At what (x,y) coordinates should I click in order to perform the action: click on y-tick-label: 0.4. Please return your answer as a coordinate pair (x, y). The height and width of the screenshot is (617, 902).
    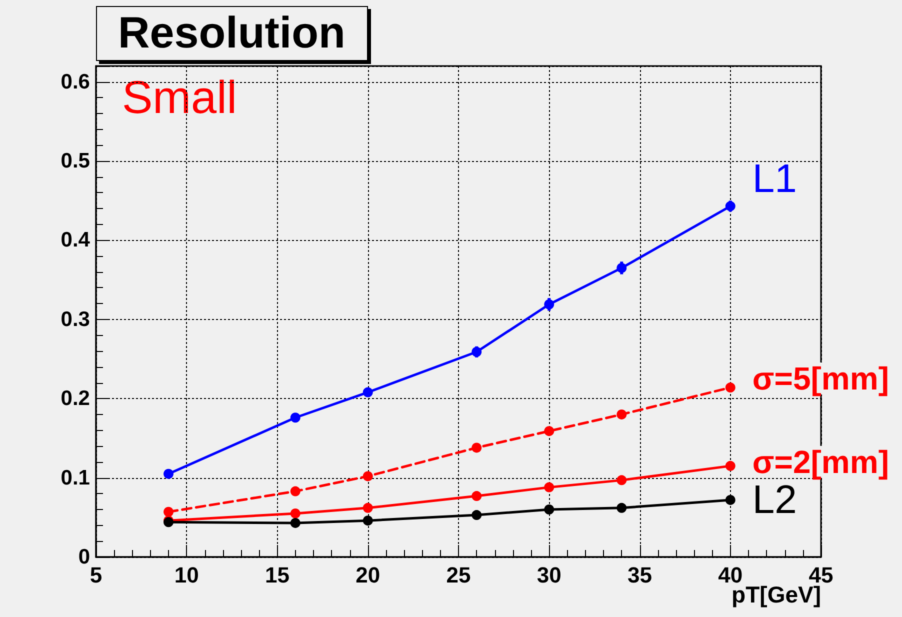
    Looking at the image, I should click on (75, 240).